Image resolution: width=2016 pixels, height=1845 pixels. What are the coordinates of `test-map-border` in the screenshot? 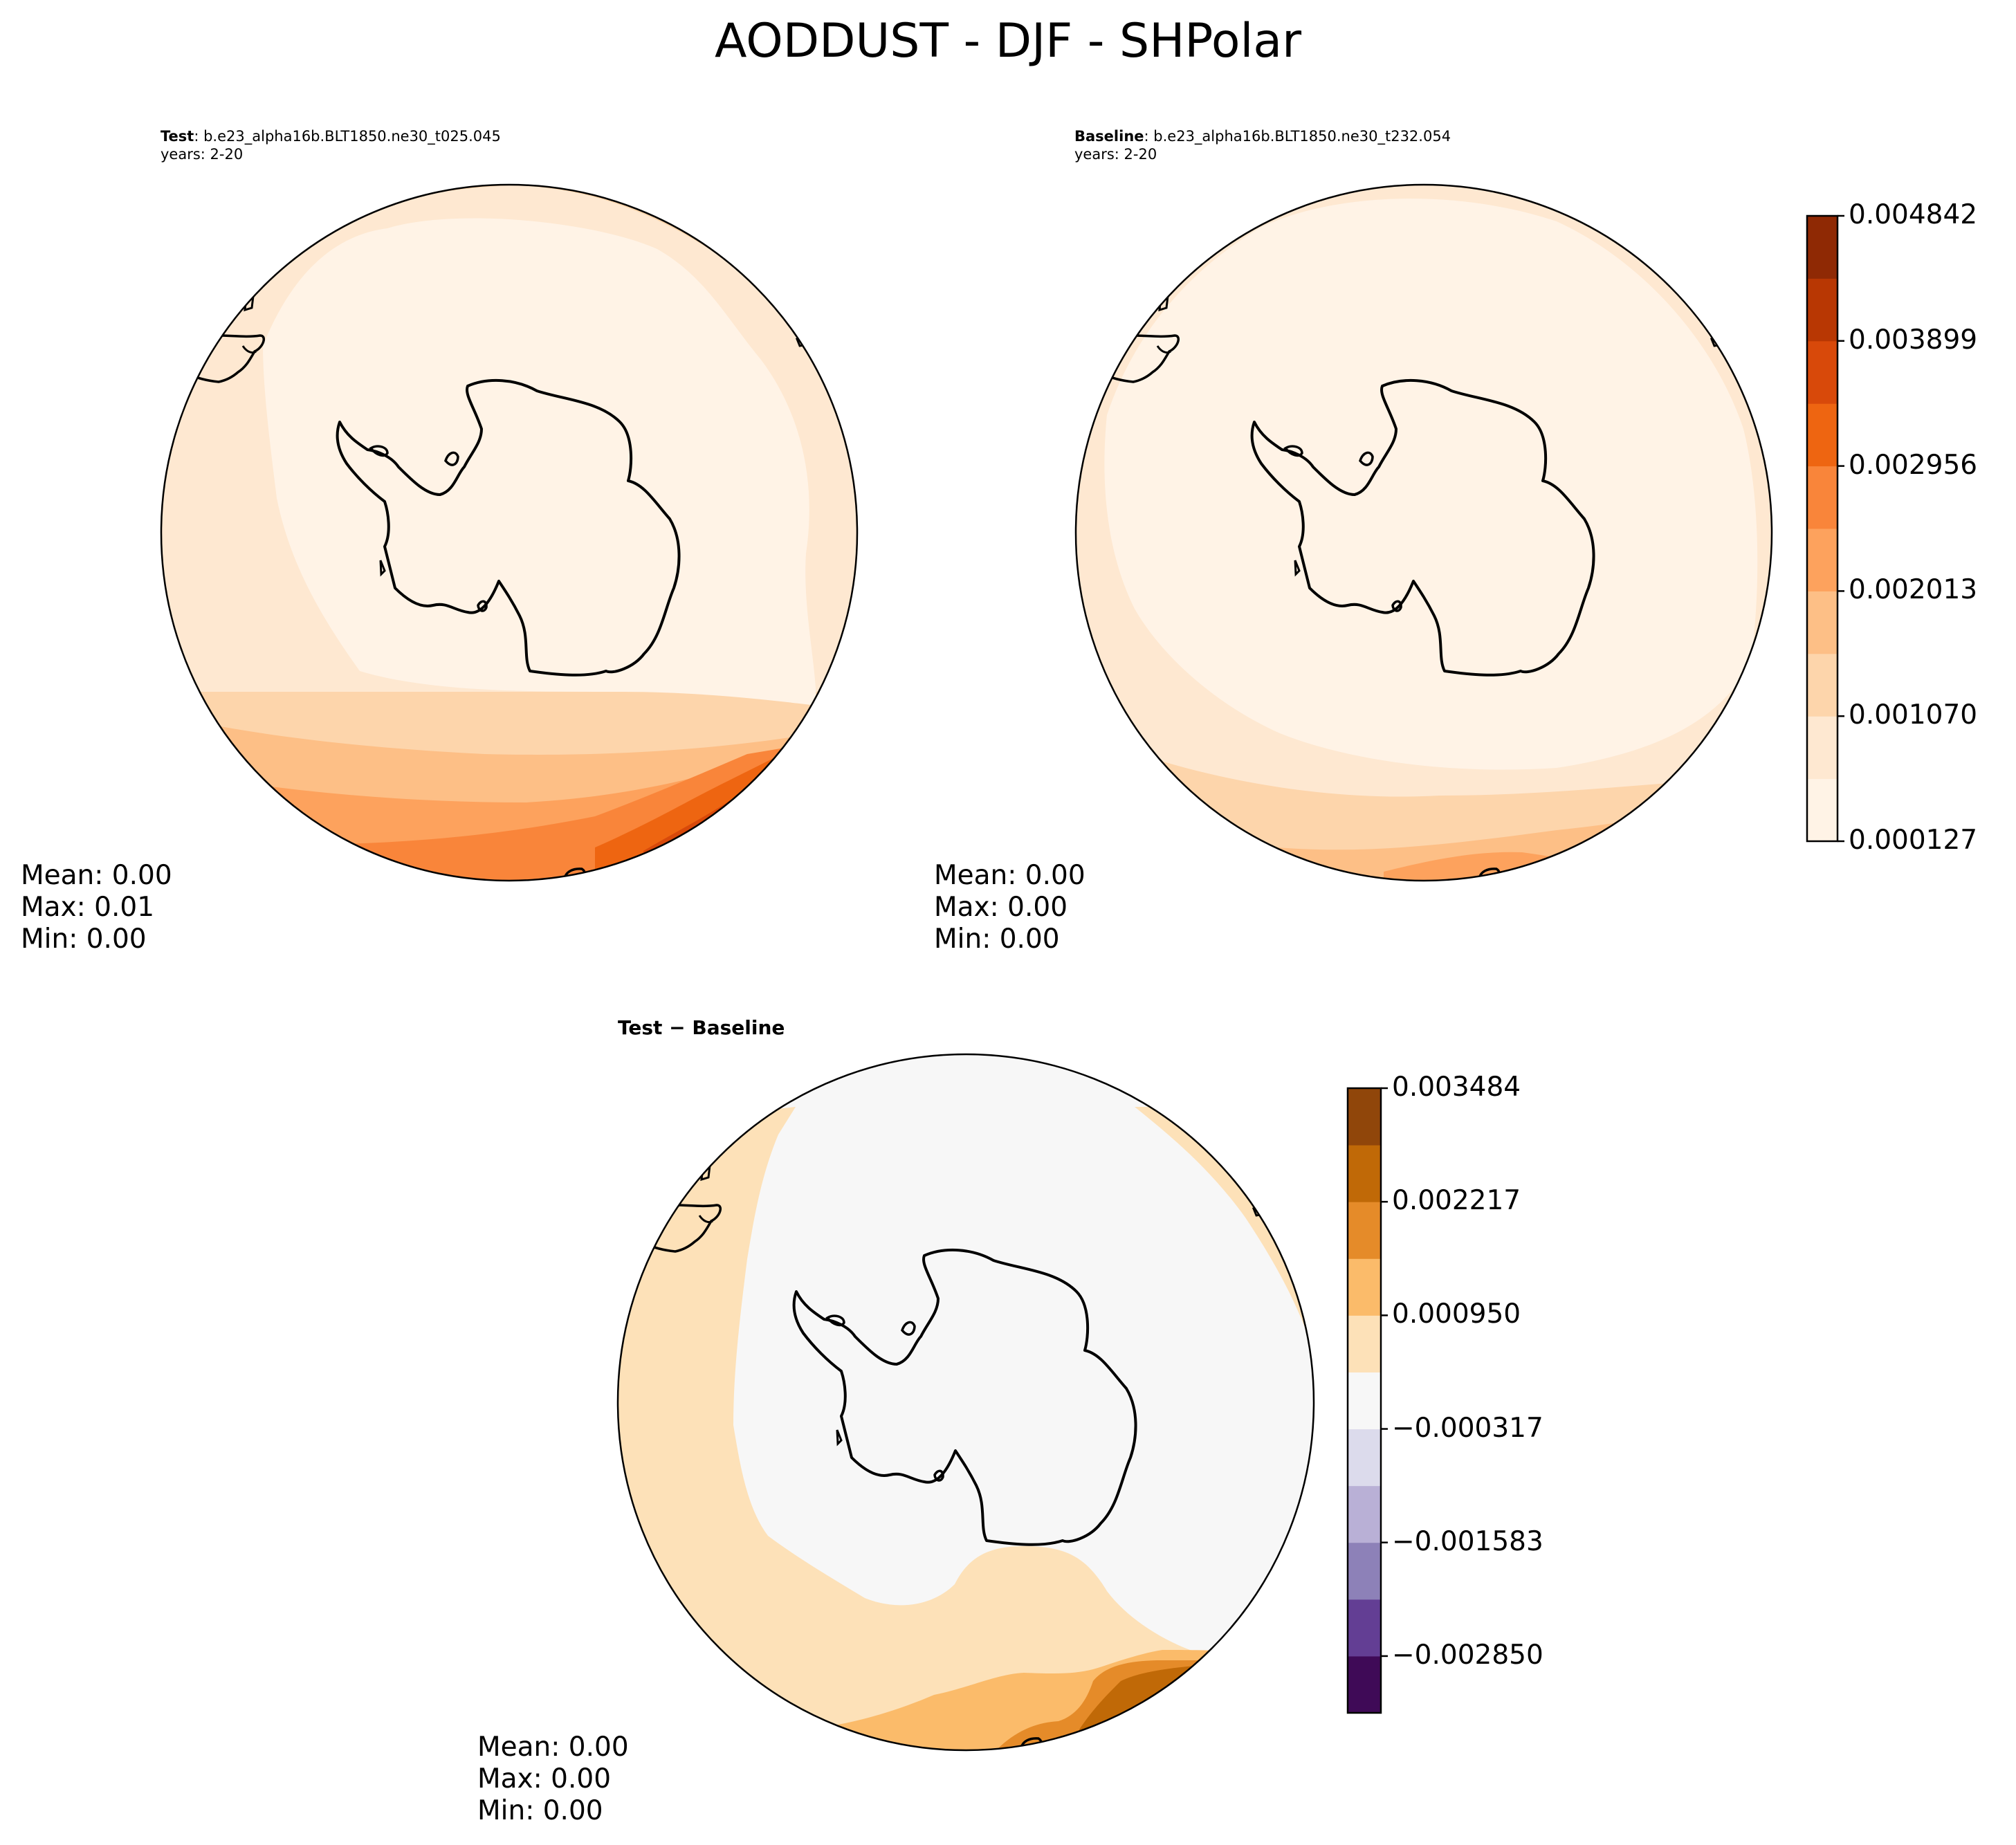 It's located at (509, 532).